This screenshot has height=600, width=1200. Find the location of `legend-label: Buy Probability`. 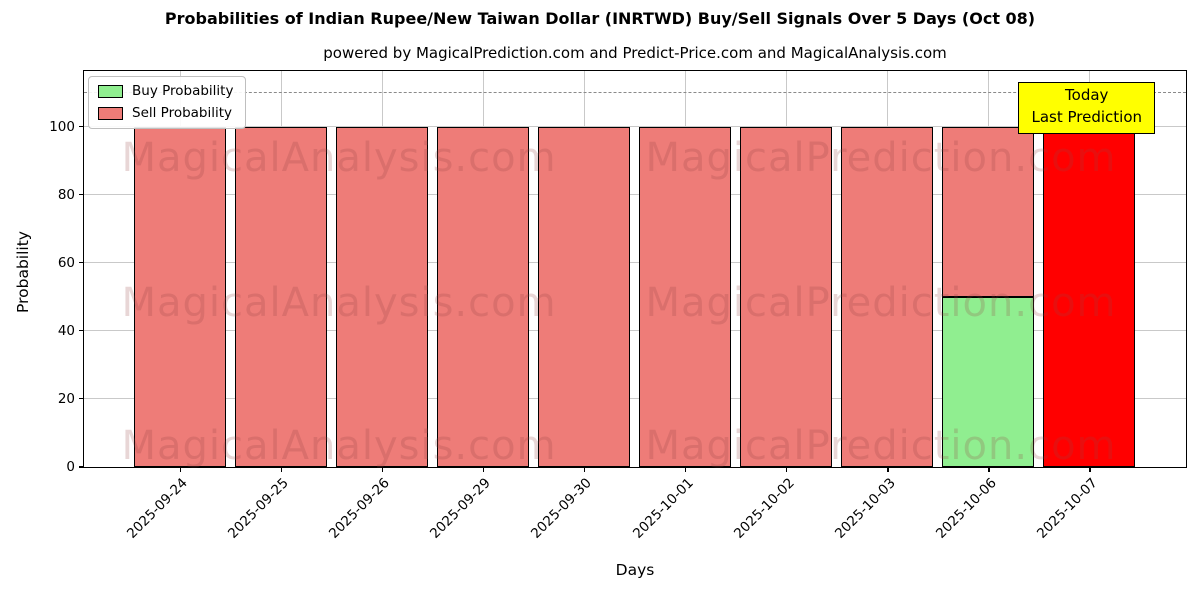

legend-label: Buy Probability is located at coordinates (183, 91).